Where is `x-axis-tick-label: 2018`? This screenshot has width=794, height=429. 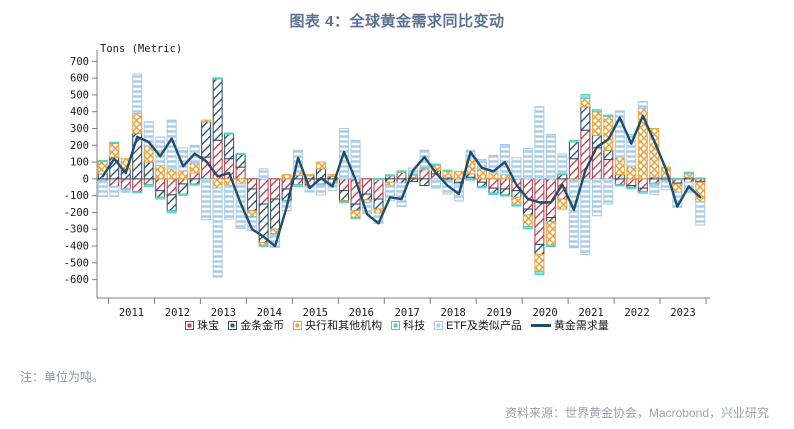
x-axis-tick-label: 2018 is located at coordinates (453, 313).